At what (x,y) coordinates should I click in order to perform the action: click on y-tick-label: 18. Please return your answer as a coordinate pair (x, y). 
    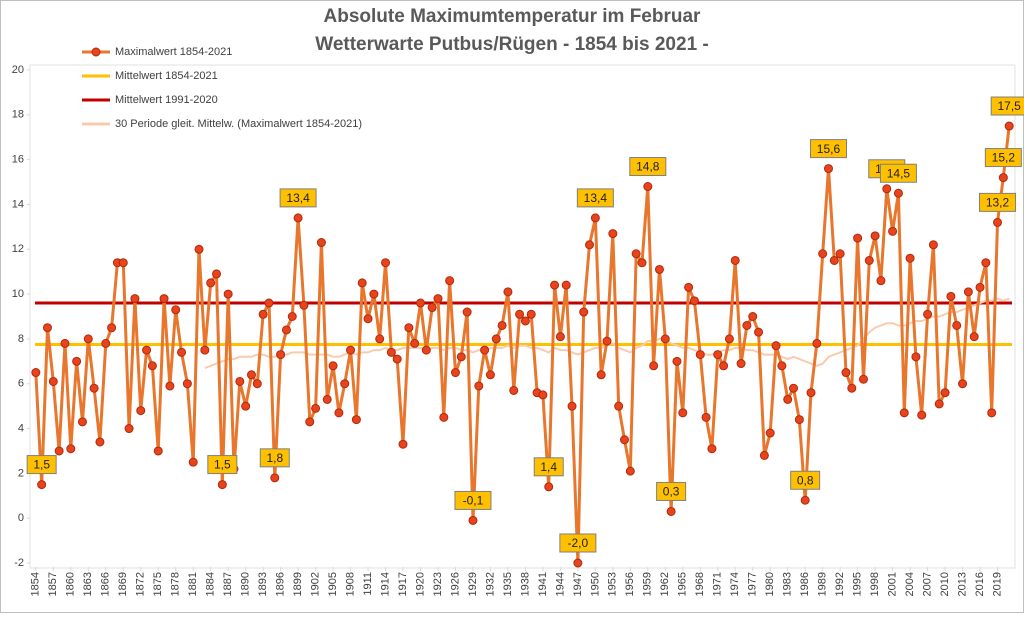
    Looking at the image, I should click on (18, 115).